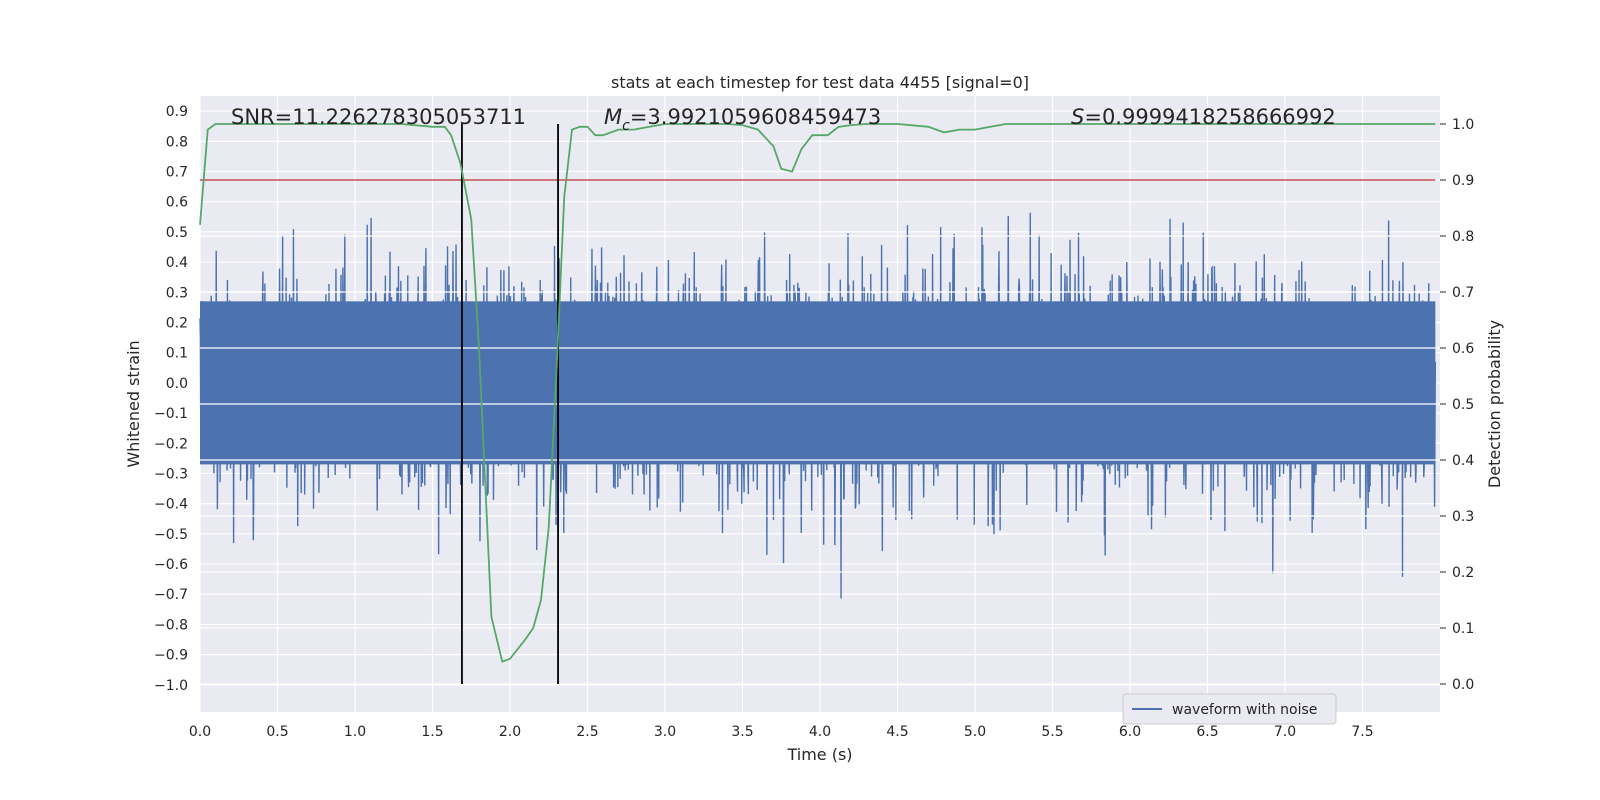 Image resolution: width=1600 pixels, height=800 pixels. Describe the element at coordinates (177, 384) in the screenshot. I see `y-left-tick-label: 0.0` at that location.